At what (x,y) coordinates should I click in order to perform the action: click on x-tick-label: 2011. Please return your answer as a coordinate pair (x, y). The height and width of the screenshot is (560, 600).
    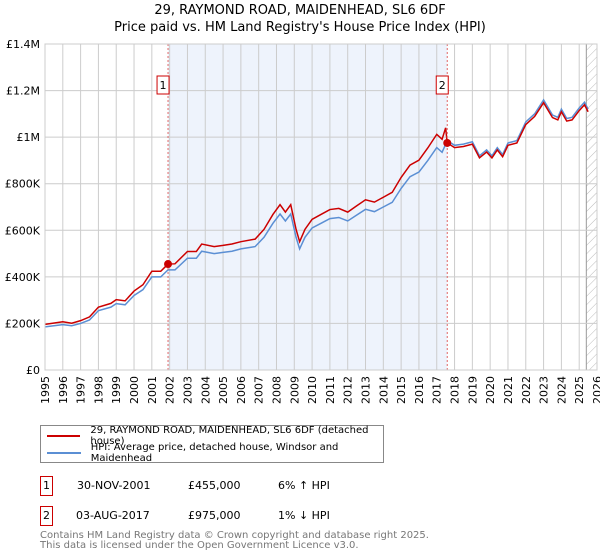
    Looking at the image, I should click on (330, 390).